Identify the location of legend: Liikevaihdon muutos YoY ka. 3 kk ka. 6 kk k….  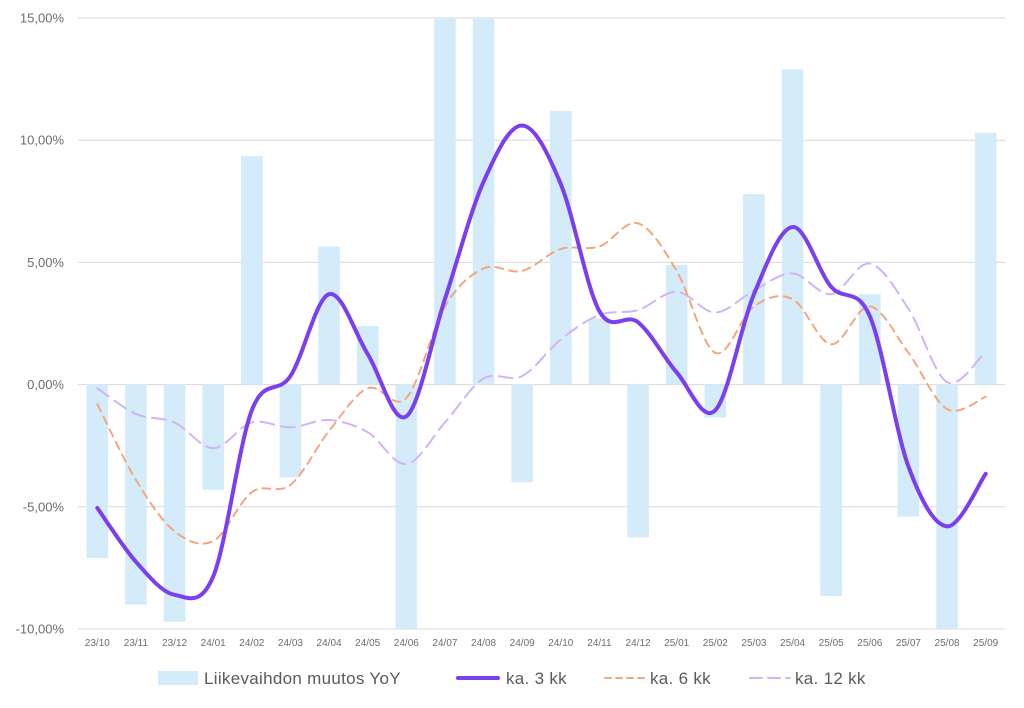
(512, 678).